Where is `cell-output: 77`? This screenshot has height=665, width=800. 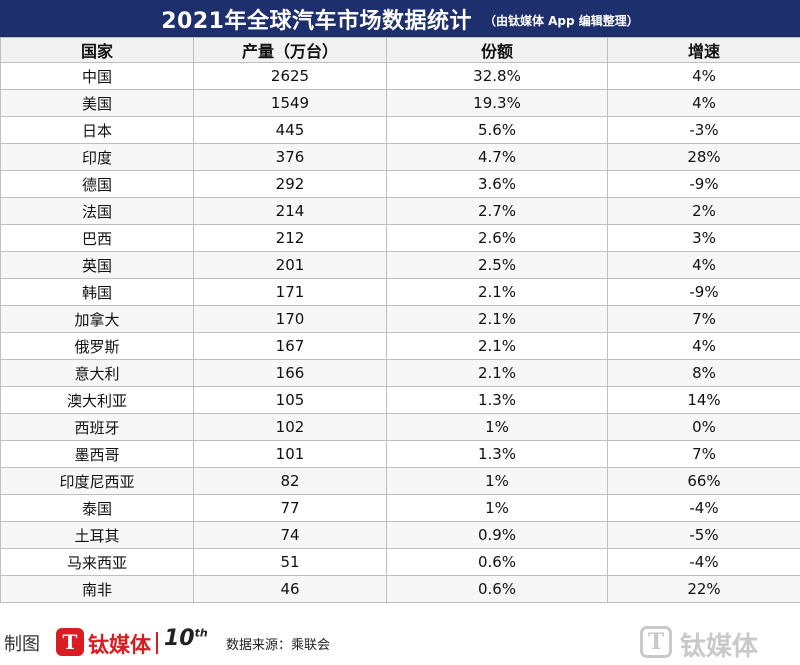
cell-output: 77 is located at coordinates (290, 508).